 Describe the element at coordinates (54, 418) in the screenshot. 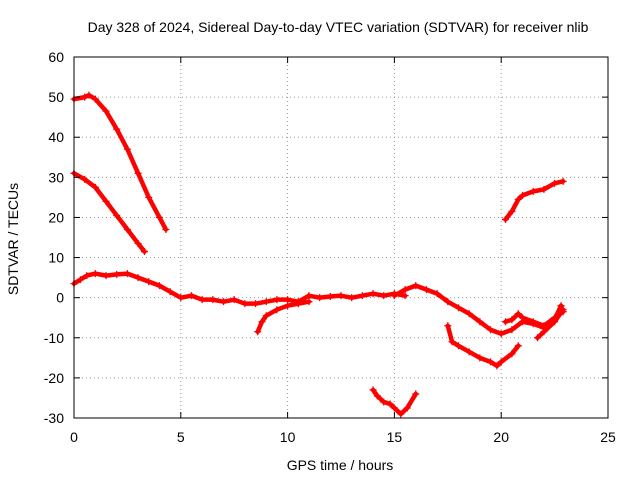

I see `y-tick-label: -30` at that location.